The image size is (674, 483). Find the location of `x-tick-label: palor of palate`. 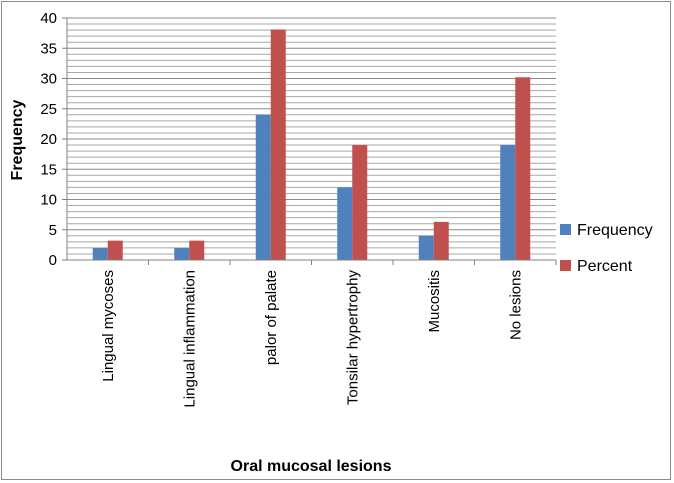

x-tick-label: palor of palate is located at coordinates (271, 317).